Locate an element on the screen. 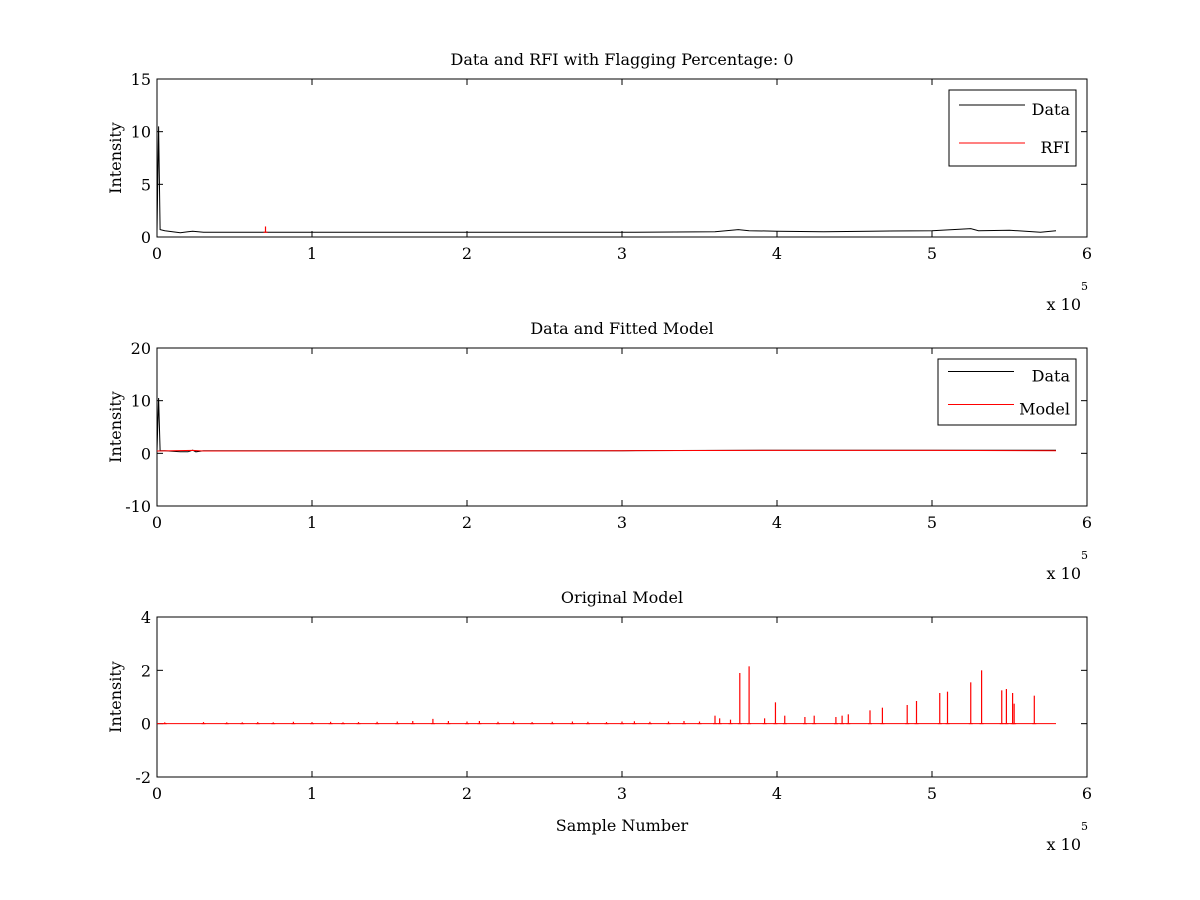 This screenshot has height=900, width=1200. series-data-line is located at coordinates (607, 180).